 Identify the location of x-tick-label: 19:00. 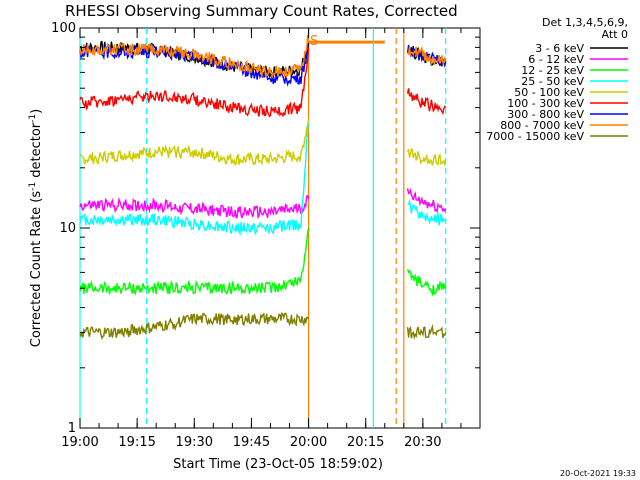
(79, 442).